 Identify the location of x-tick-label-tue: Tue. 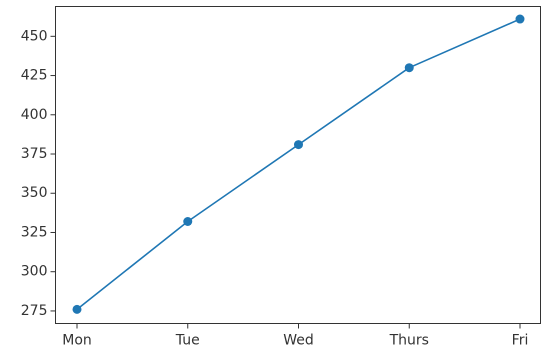
(187, 341).